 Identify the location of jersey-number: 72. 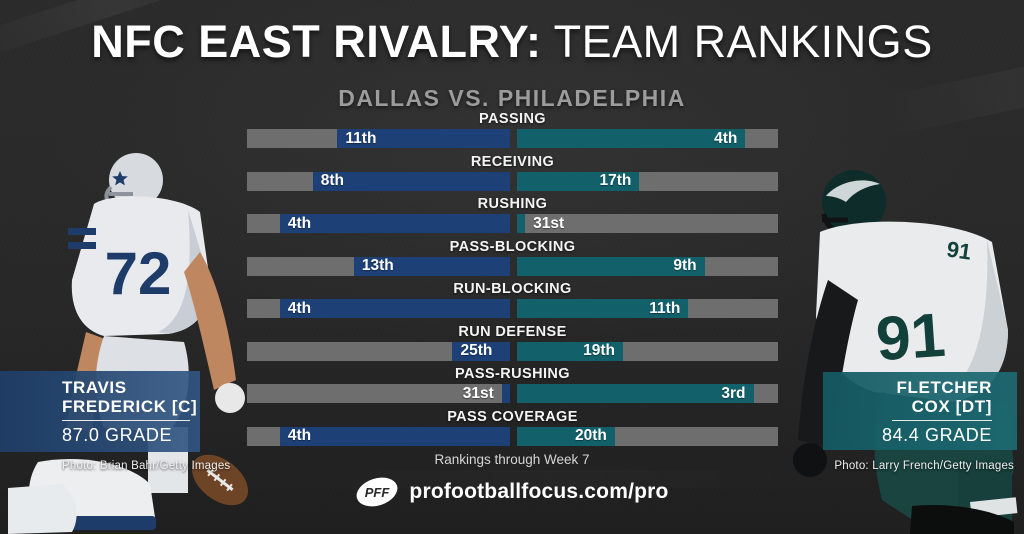
(138, 273).